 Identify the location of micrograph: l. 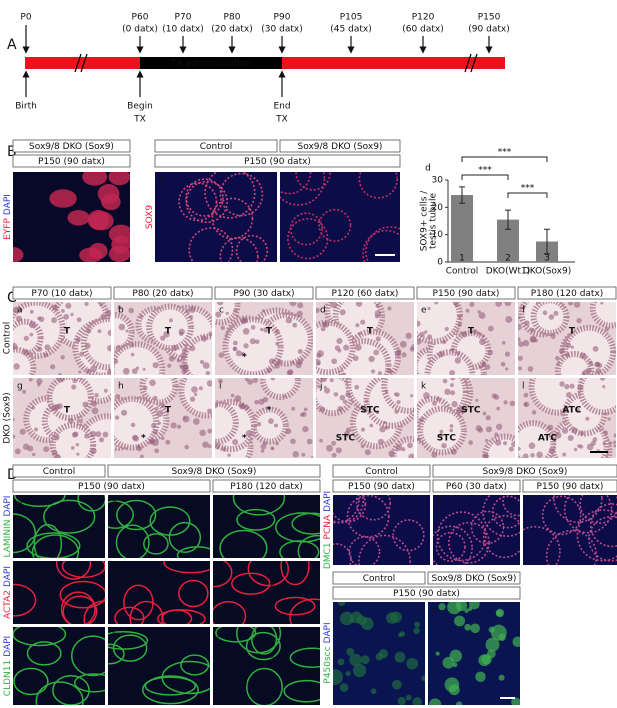
(570, 530).